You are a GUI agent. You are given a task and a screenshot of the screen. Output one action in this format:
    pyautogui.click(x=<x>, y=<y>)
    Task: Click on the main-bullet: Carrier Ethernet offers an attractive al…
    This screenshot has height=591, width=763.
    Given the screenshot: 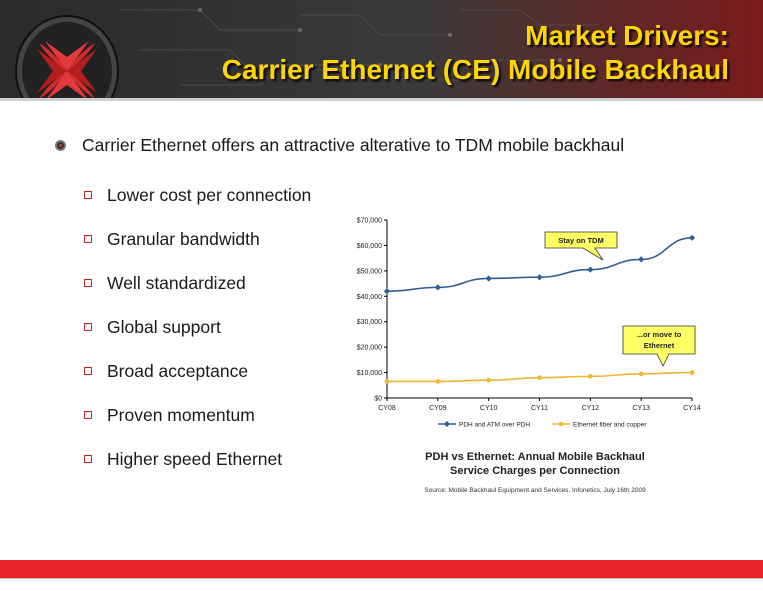 What is the action you would take?
    pyautogui.click(x=339, y=145)
    